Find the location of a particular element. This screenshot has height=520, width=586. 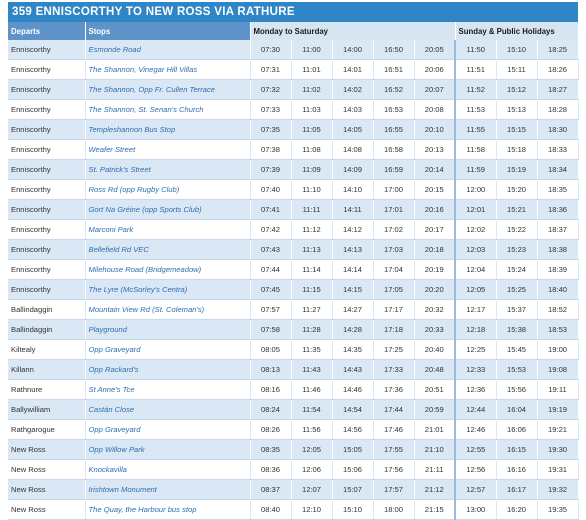

time-cell: 11:10 is located at coordinates (312, 189).